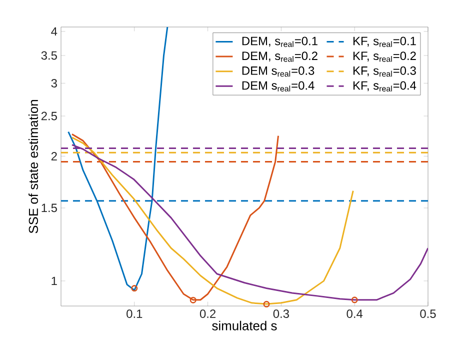 The image size is (474, 355). I want to click on y-tick-label: 1.5, so click(49, 208).